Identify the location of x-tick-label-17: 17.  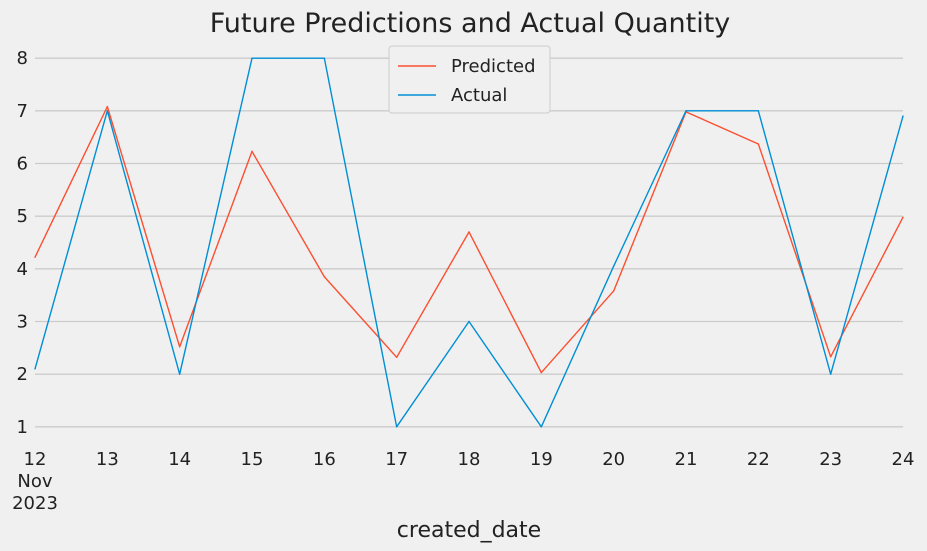
(396, 459).